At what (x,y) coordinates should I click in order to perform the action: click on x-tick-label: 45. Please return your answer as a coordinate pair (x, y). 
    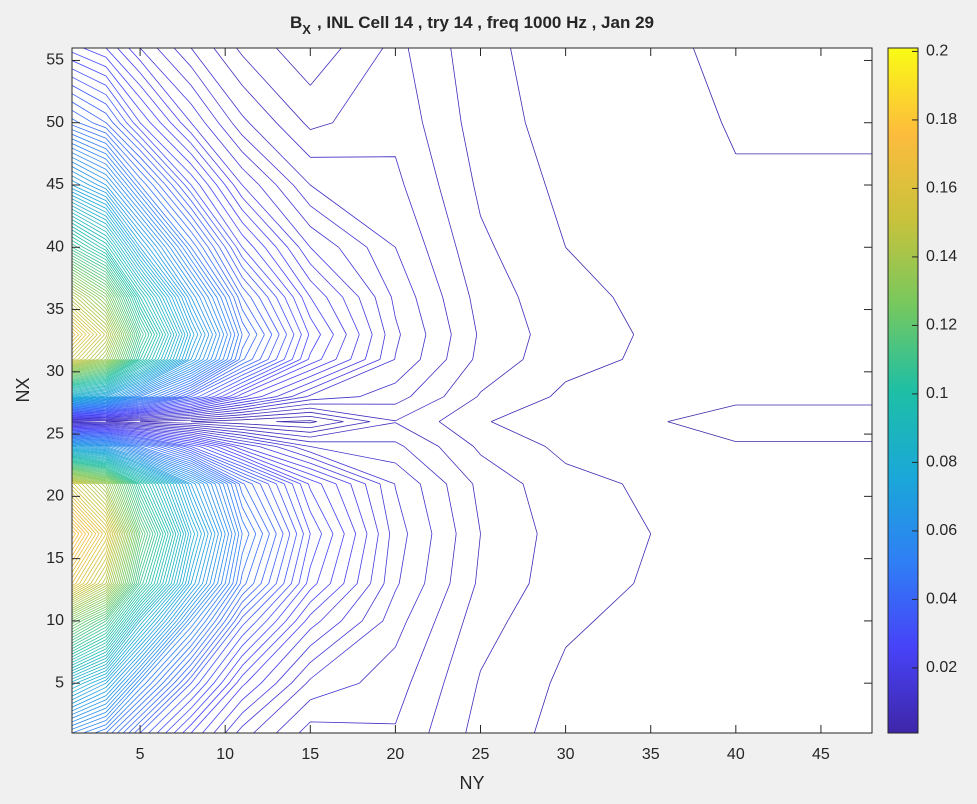
    Looking at the image, I should click on (821, 754).